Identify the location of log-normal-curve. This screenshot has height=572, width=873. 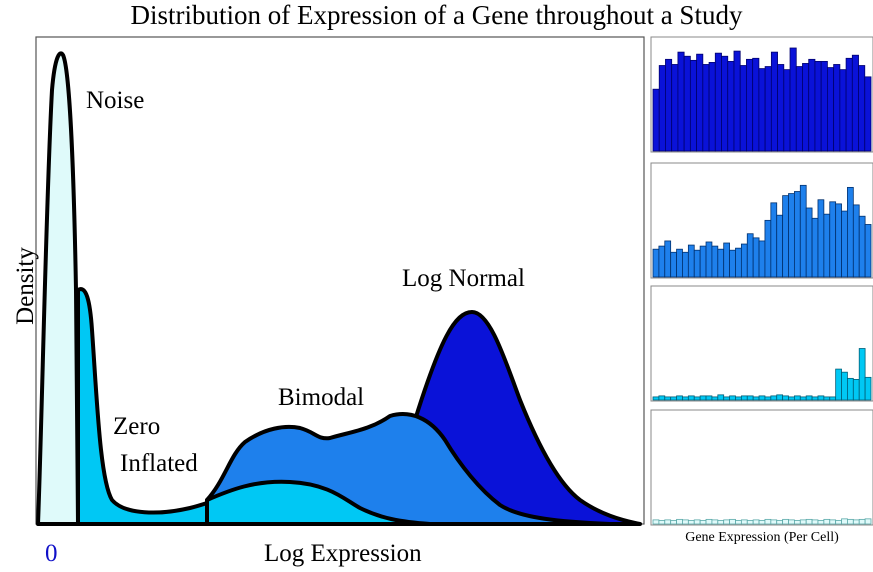
(527, 418).